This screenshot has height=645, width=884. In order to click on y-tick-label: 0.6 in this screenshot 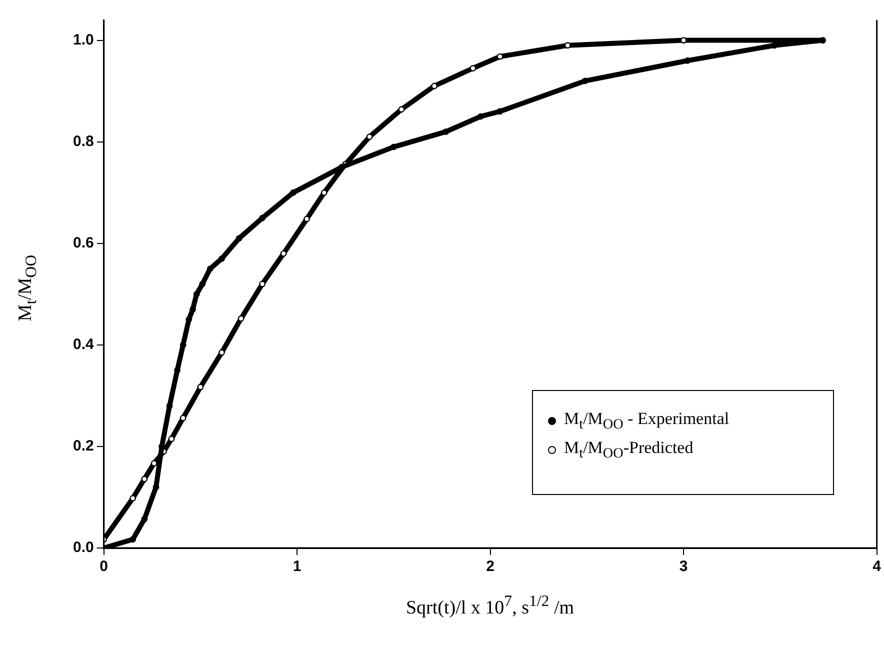, I will do `click(83, 243)`.